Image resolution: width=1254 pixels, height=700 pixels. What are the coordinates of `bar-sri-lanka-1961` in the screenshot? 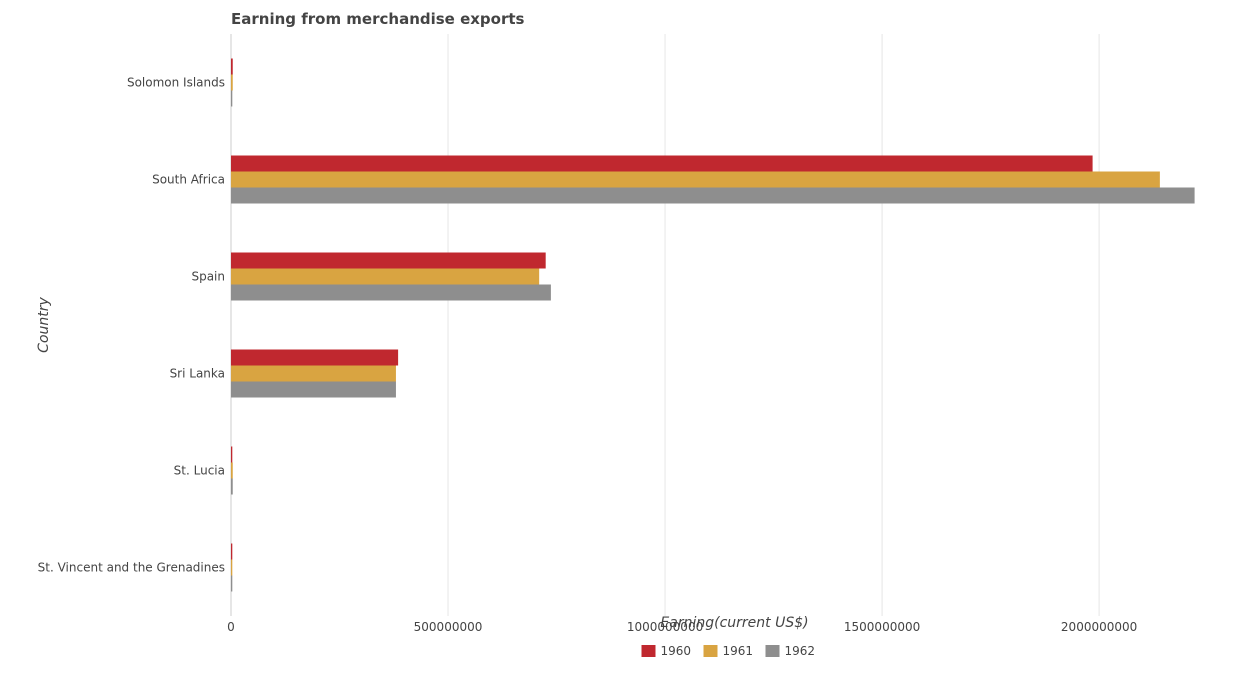 It's located at (313, 373).